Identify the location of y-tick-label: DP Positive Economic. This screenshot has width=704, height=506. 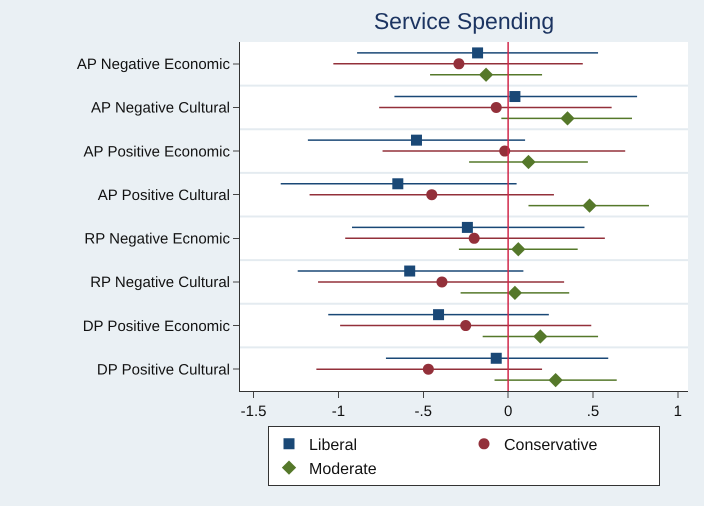
(156, 326).